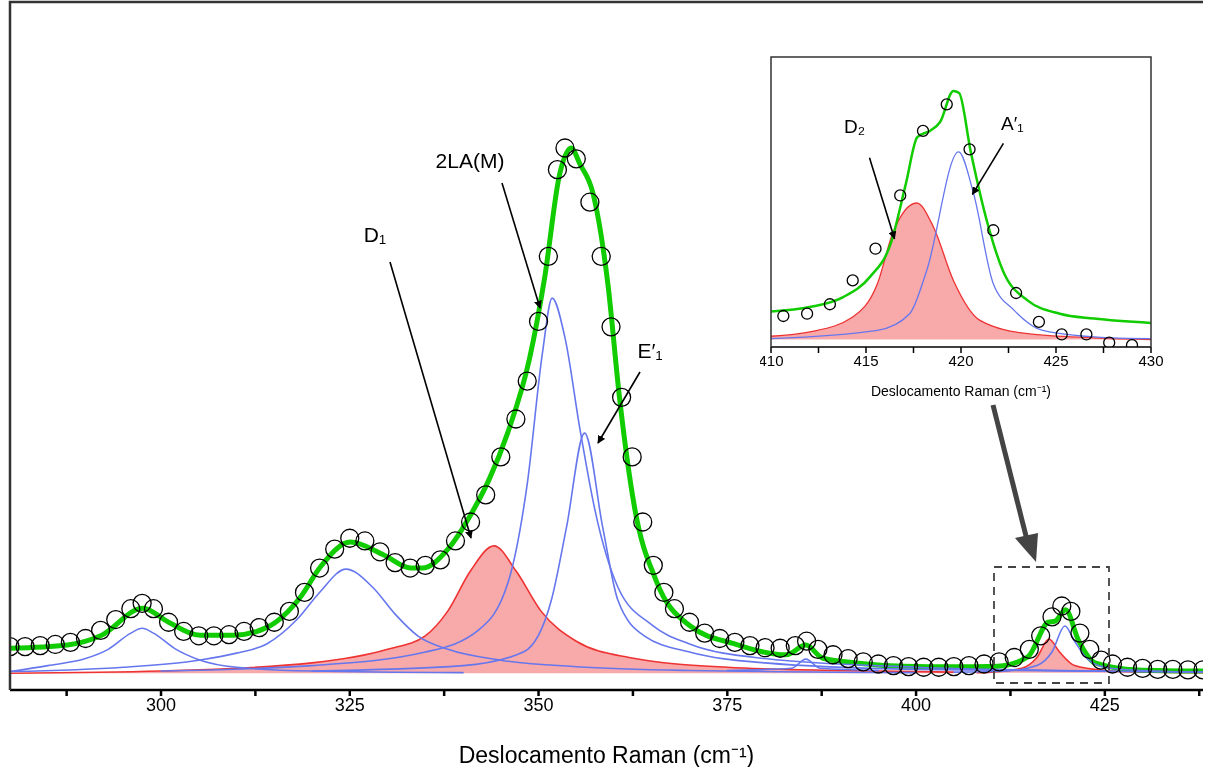  I want to click on x-tick-label: 400, so click(916, 704).